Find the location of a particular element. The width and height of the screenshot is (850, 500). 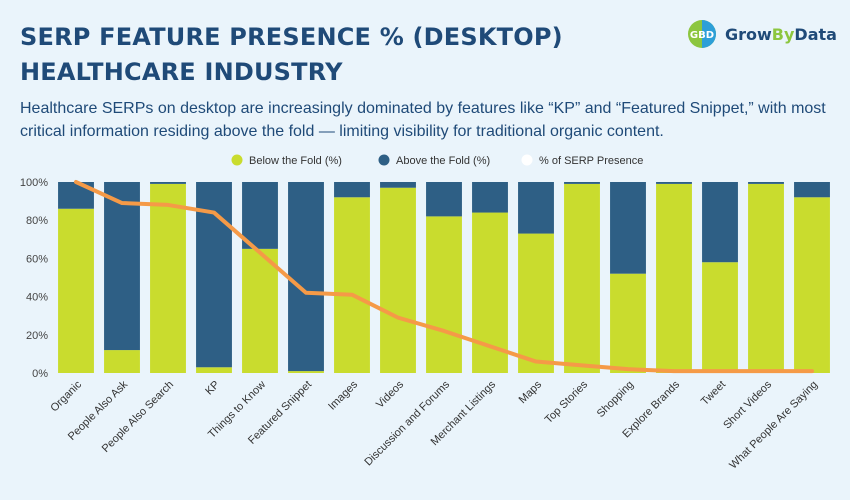

x-category-label: Organic is located at coordinates (66, 396).